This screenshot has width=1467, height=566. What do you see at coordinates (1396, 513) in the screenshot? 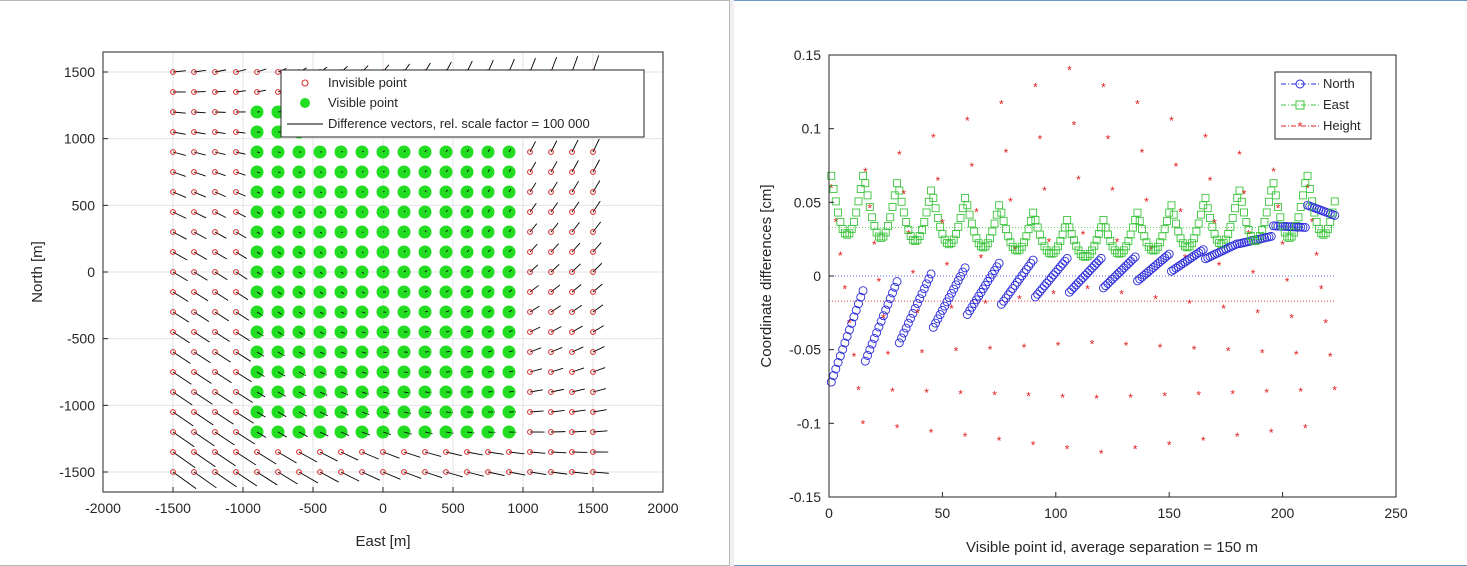
I see `x-tick-label-2: 250` at bounding box center [1396, 513].